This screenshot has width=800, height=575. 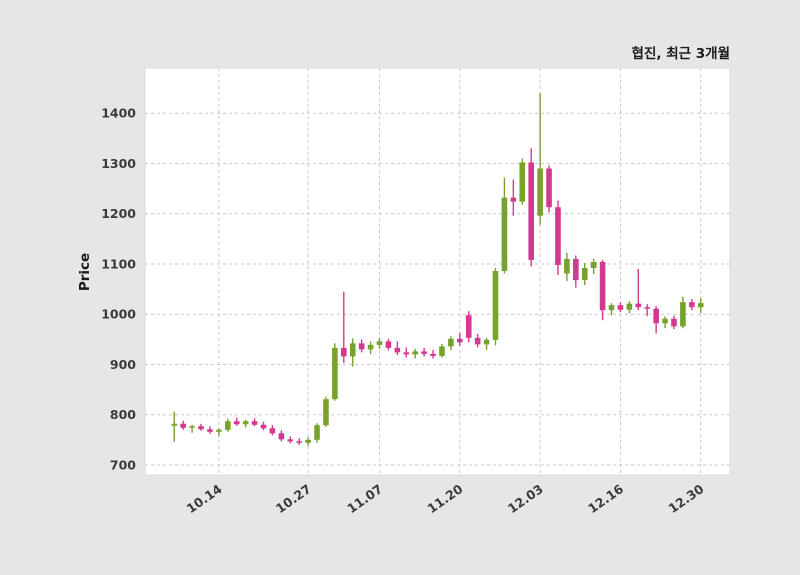 What do you see at coordinates (445, 498) in the screenshot?
I see `x-tick-label: 11.20` at bounding box center [445, 498].